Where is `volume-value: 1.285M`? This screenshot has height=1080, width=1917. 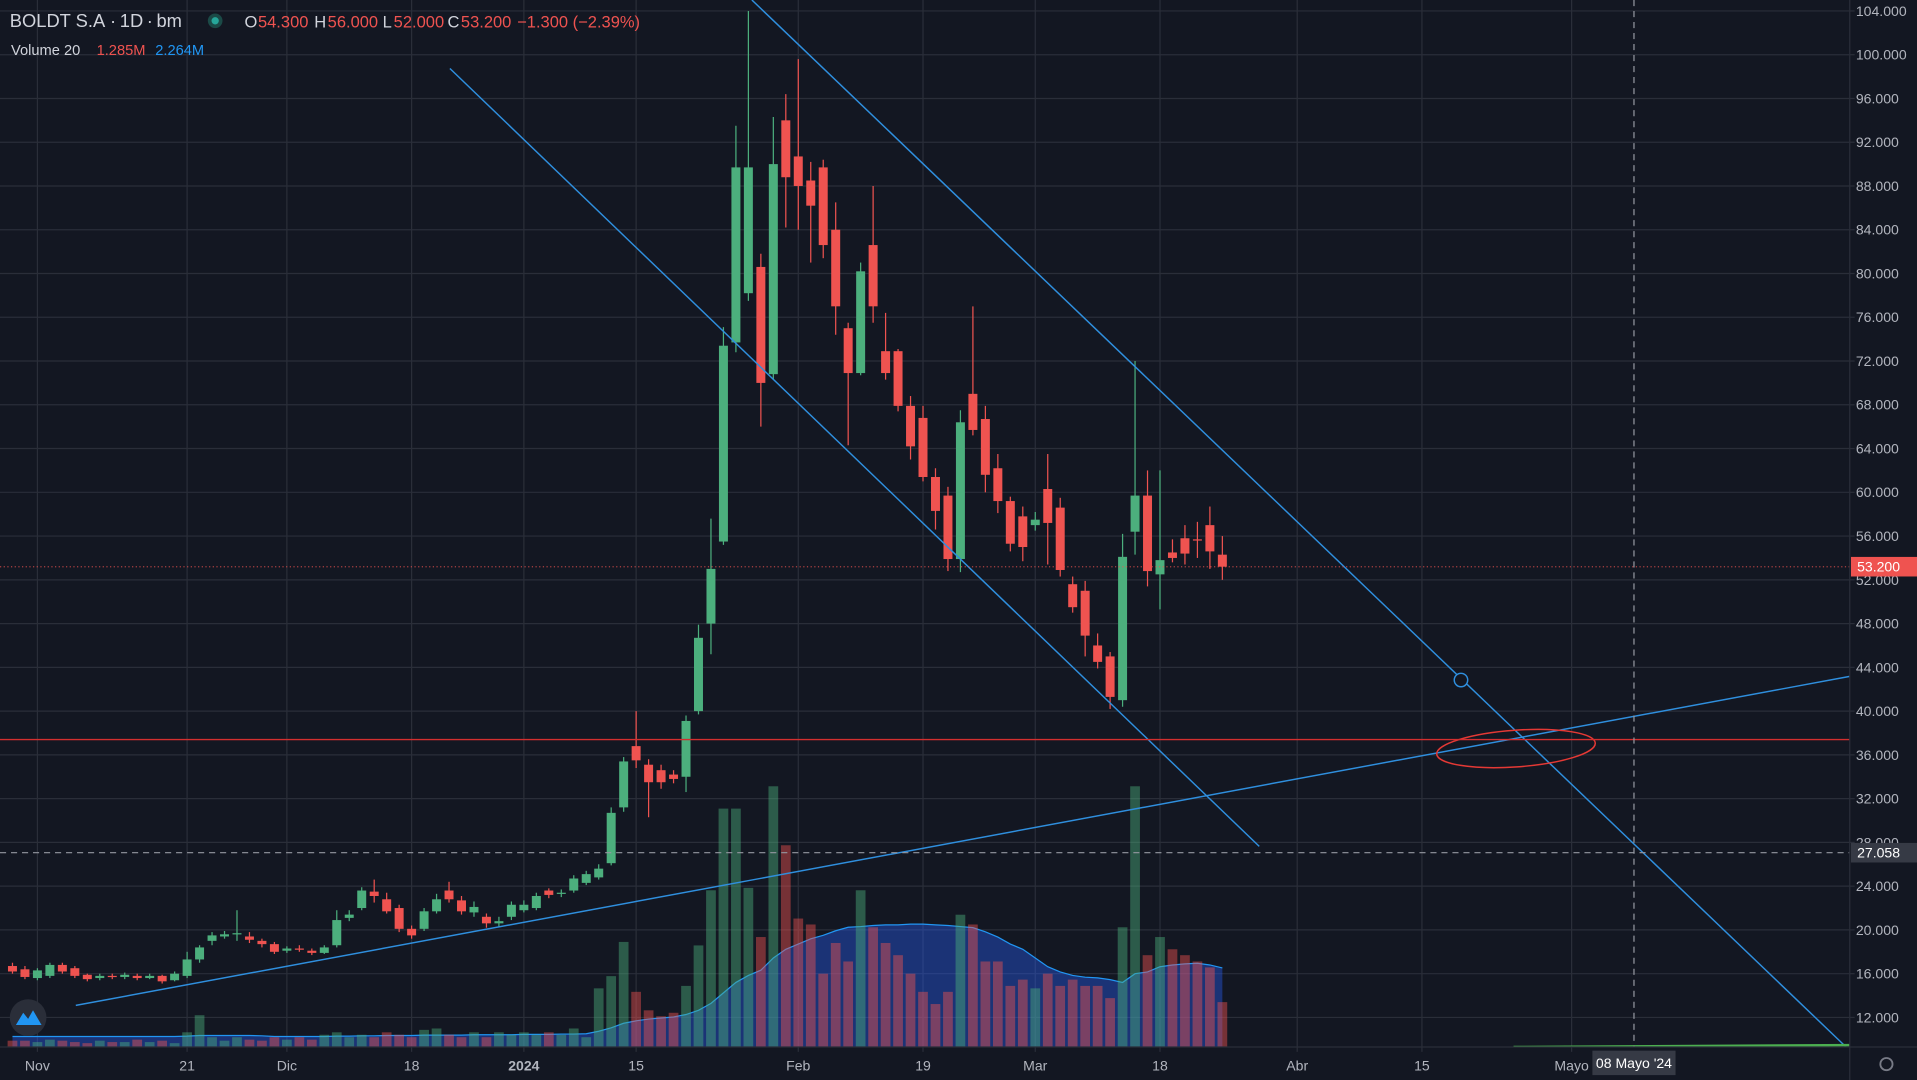 volume-value: 1.285M is located at coordinates (121, 51).